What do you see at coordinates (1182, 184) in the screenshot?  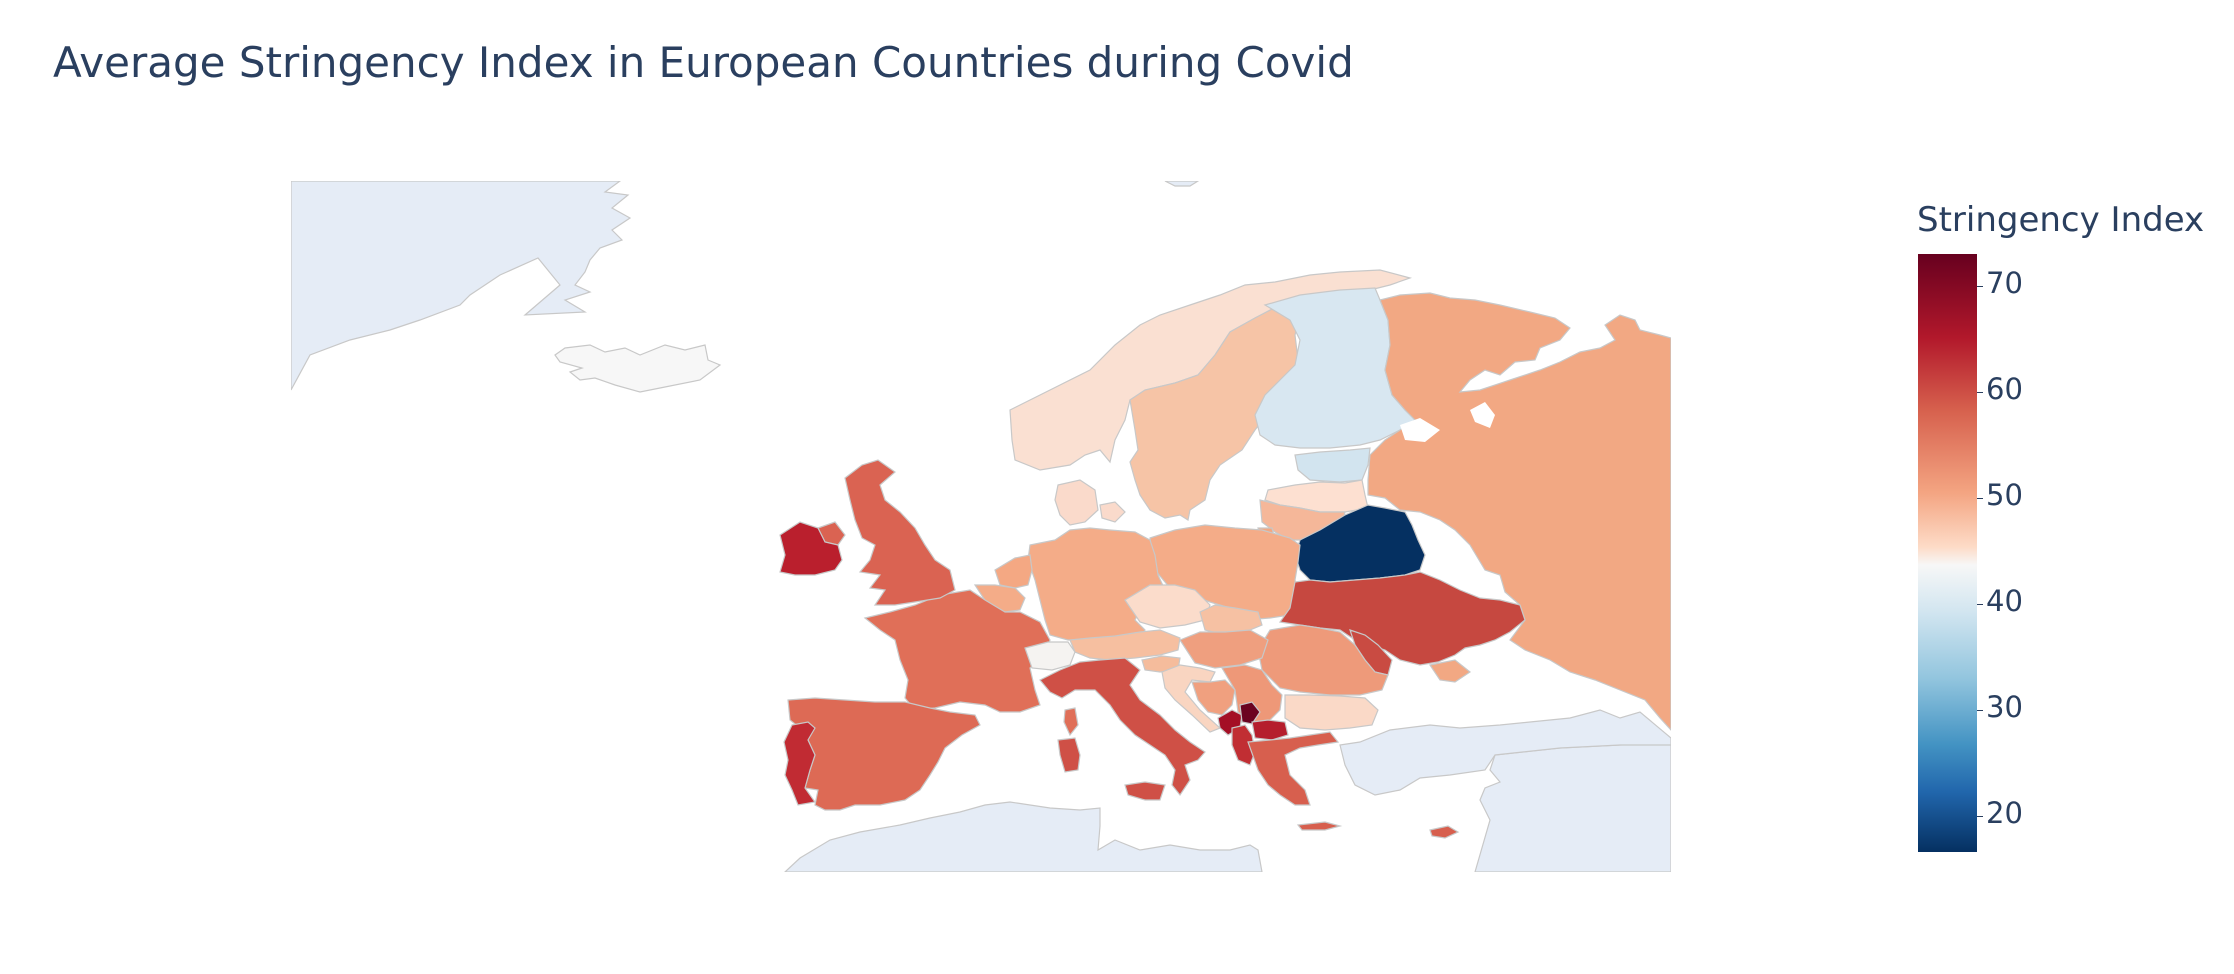 I see `svalbard-land` at bounding box center [1182, 184].